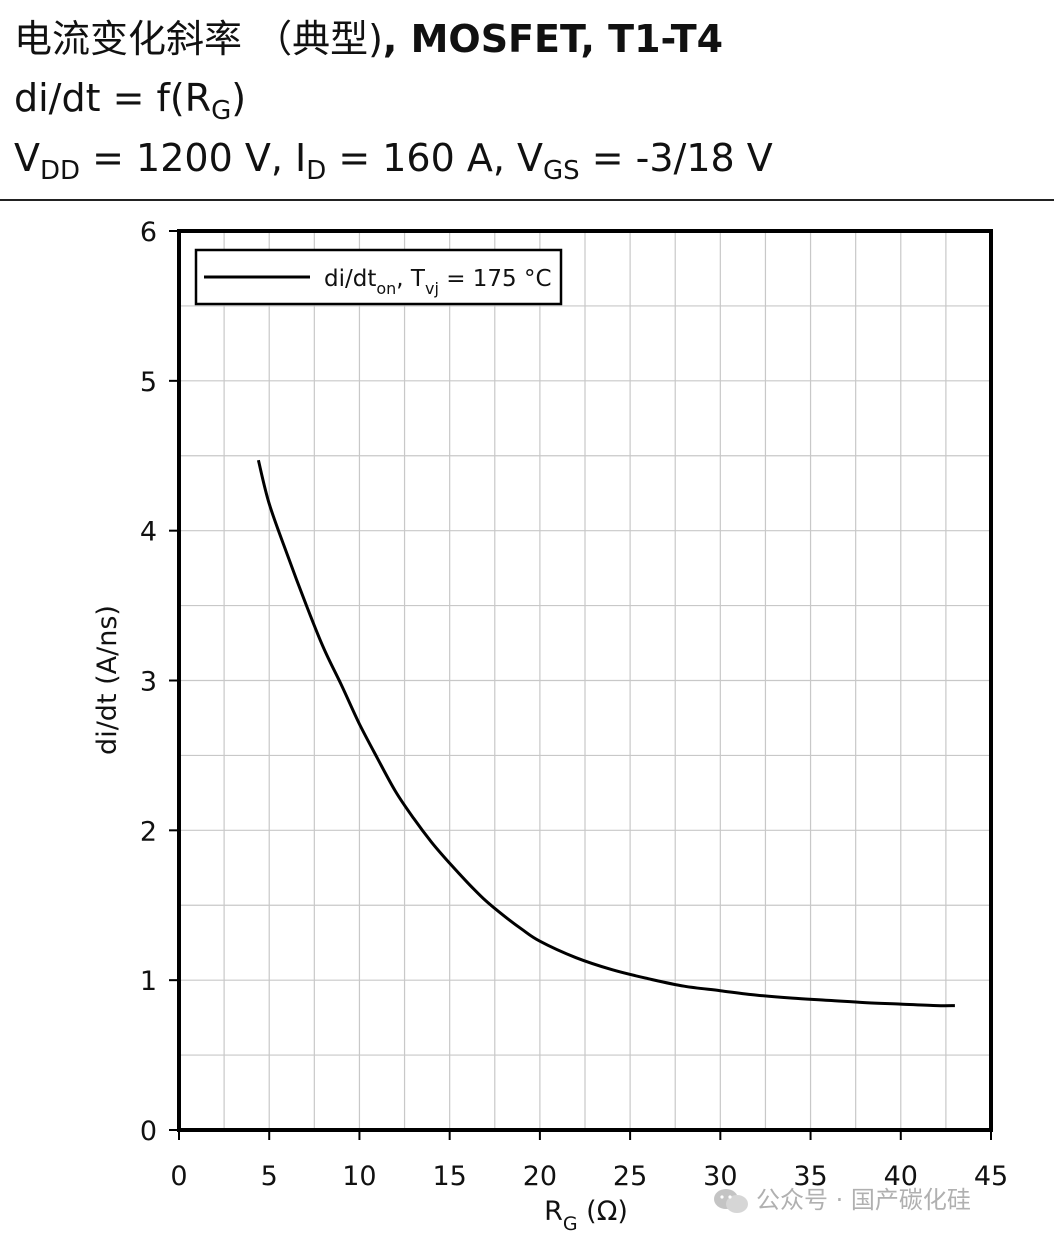 This screenshot has height=1243, width=1054. What do you see at coordinates (60, 171) in the screenshot?
I see `cond-vdd-sub: DD` at bounding box center [60, 171].